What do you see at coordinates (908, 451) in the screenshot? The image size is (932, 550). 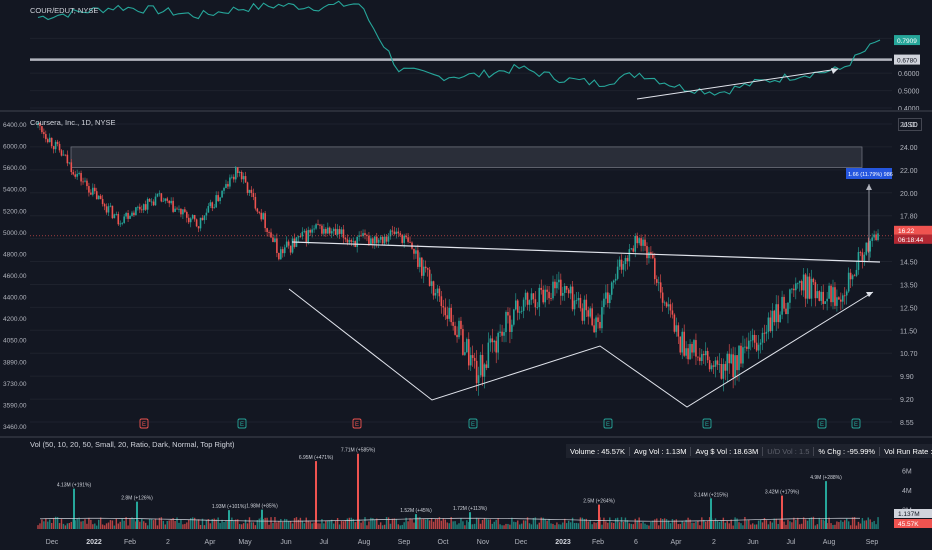 I see `stat-run-rate: Vol Run Rate : -97.05%` at bounding box center [908, 451].